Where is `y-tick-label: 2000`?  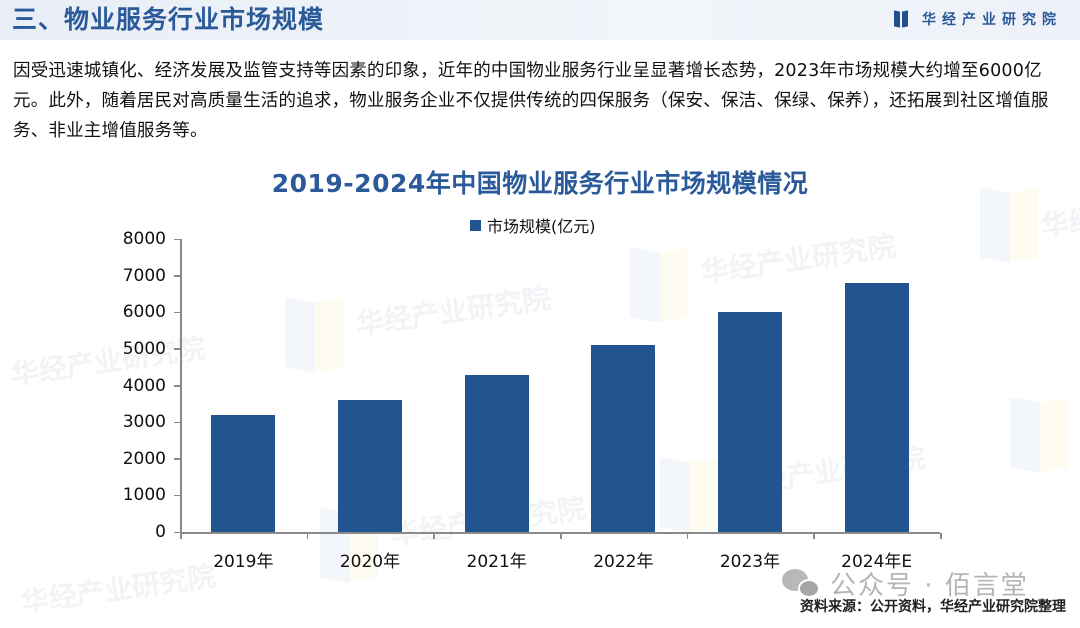
y-tick-label: 2000 is located at coordinates (144, 458).